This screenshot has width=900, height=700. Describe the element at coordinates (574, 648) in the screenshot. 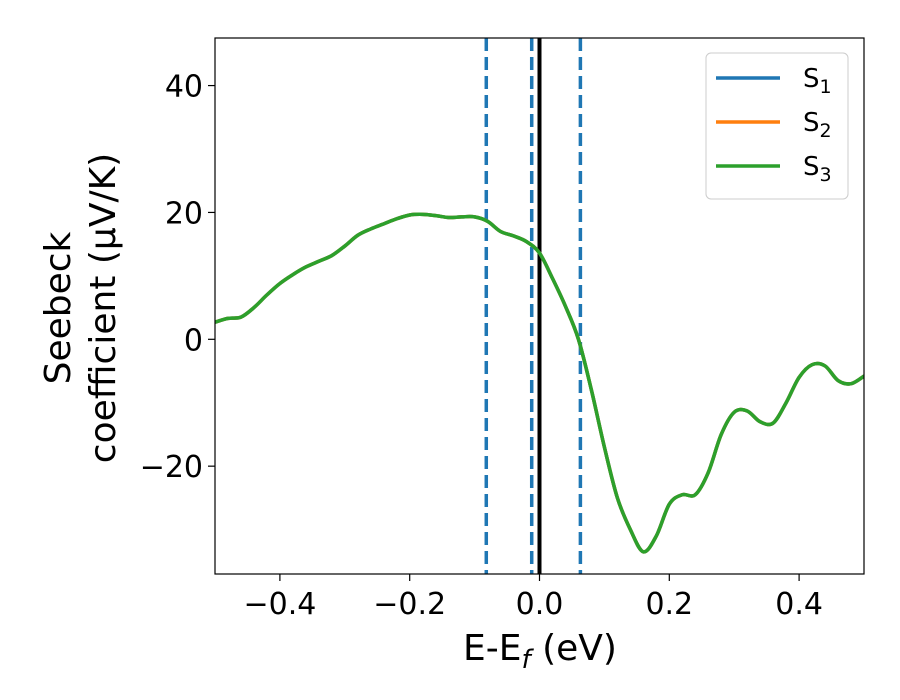

I see `x-axis-label-unit: (eV)` at that location.